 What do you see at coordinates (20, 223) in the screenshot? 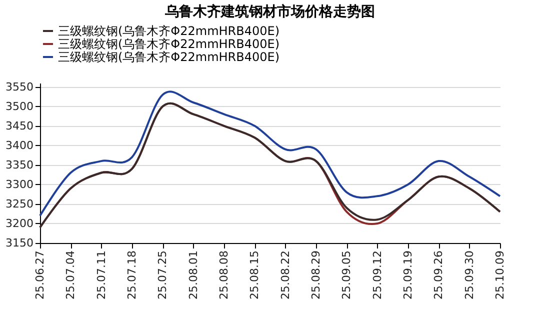
I see `y-tick-label: 3200` at bounding box center [20, 223].